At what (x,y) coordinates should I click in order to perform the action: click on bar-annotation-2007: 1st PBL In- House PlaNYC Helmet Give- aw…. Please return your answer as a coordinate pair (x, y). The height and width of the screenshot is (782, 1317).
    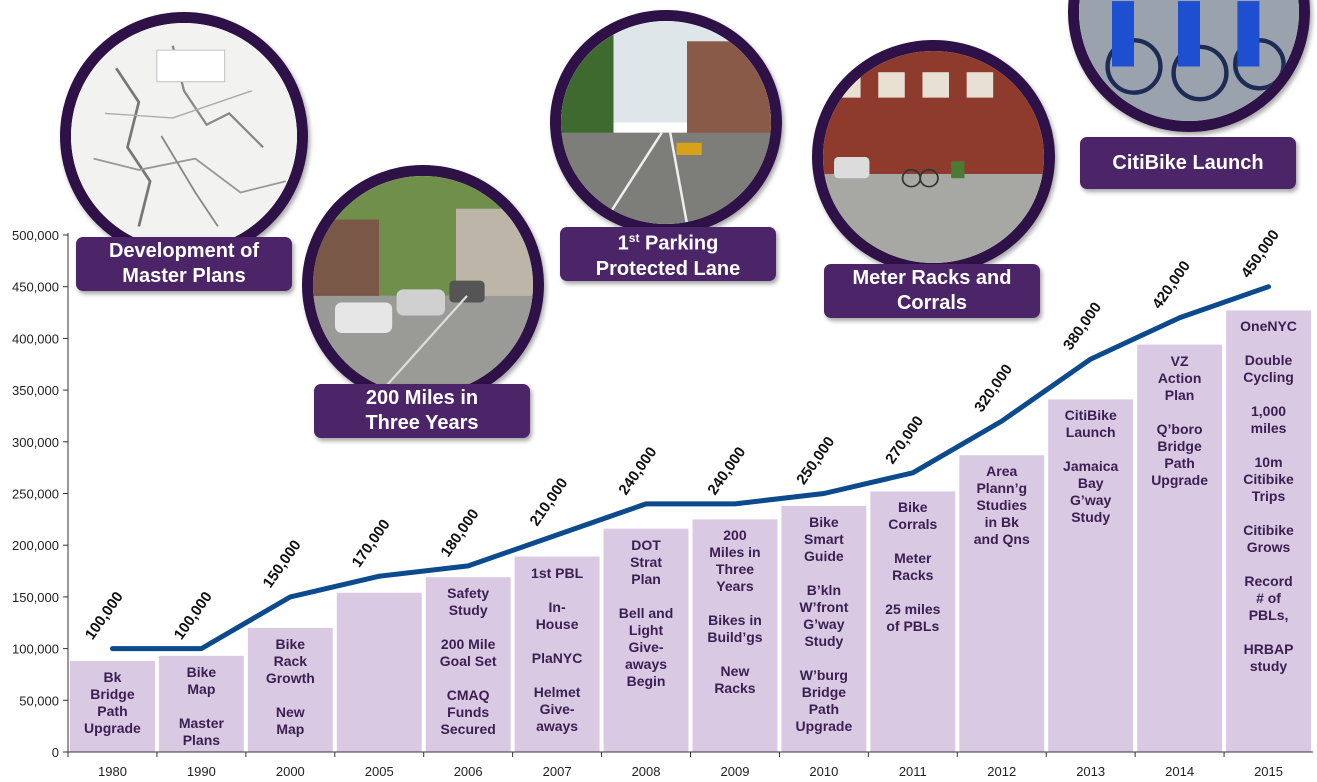
    Looking at the image, I should click on (557, 649).